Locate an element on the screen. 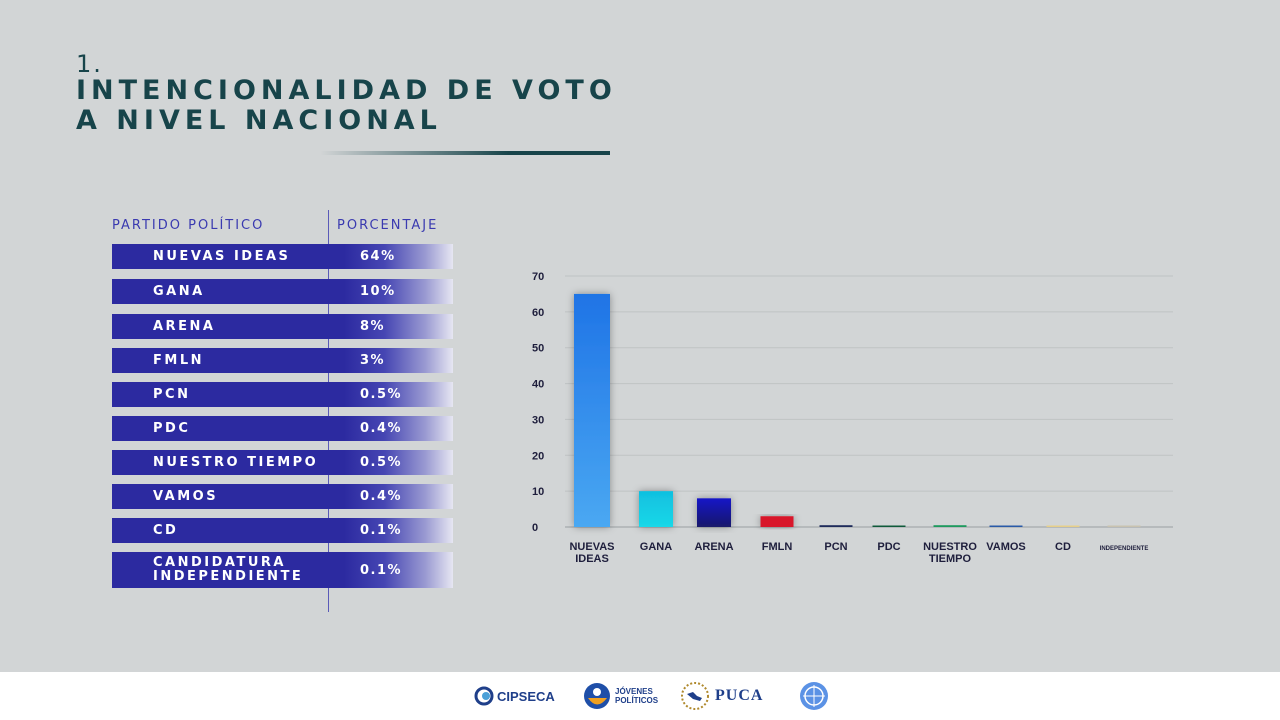  table-row: NUEVAS IDEAS 64% is located at coordinates (282, 256).